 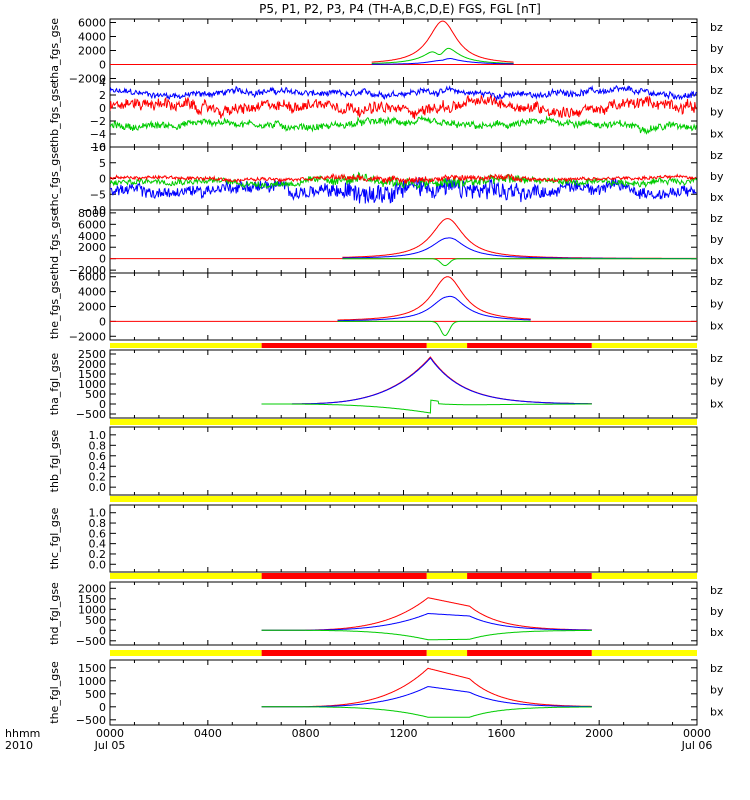 What do you see at coordinates (92, 213) in the screenshot?
I see `y-tick-label: 8000` at bounding box center [92, 213].